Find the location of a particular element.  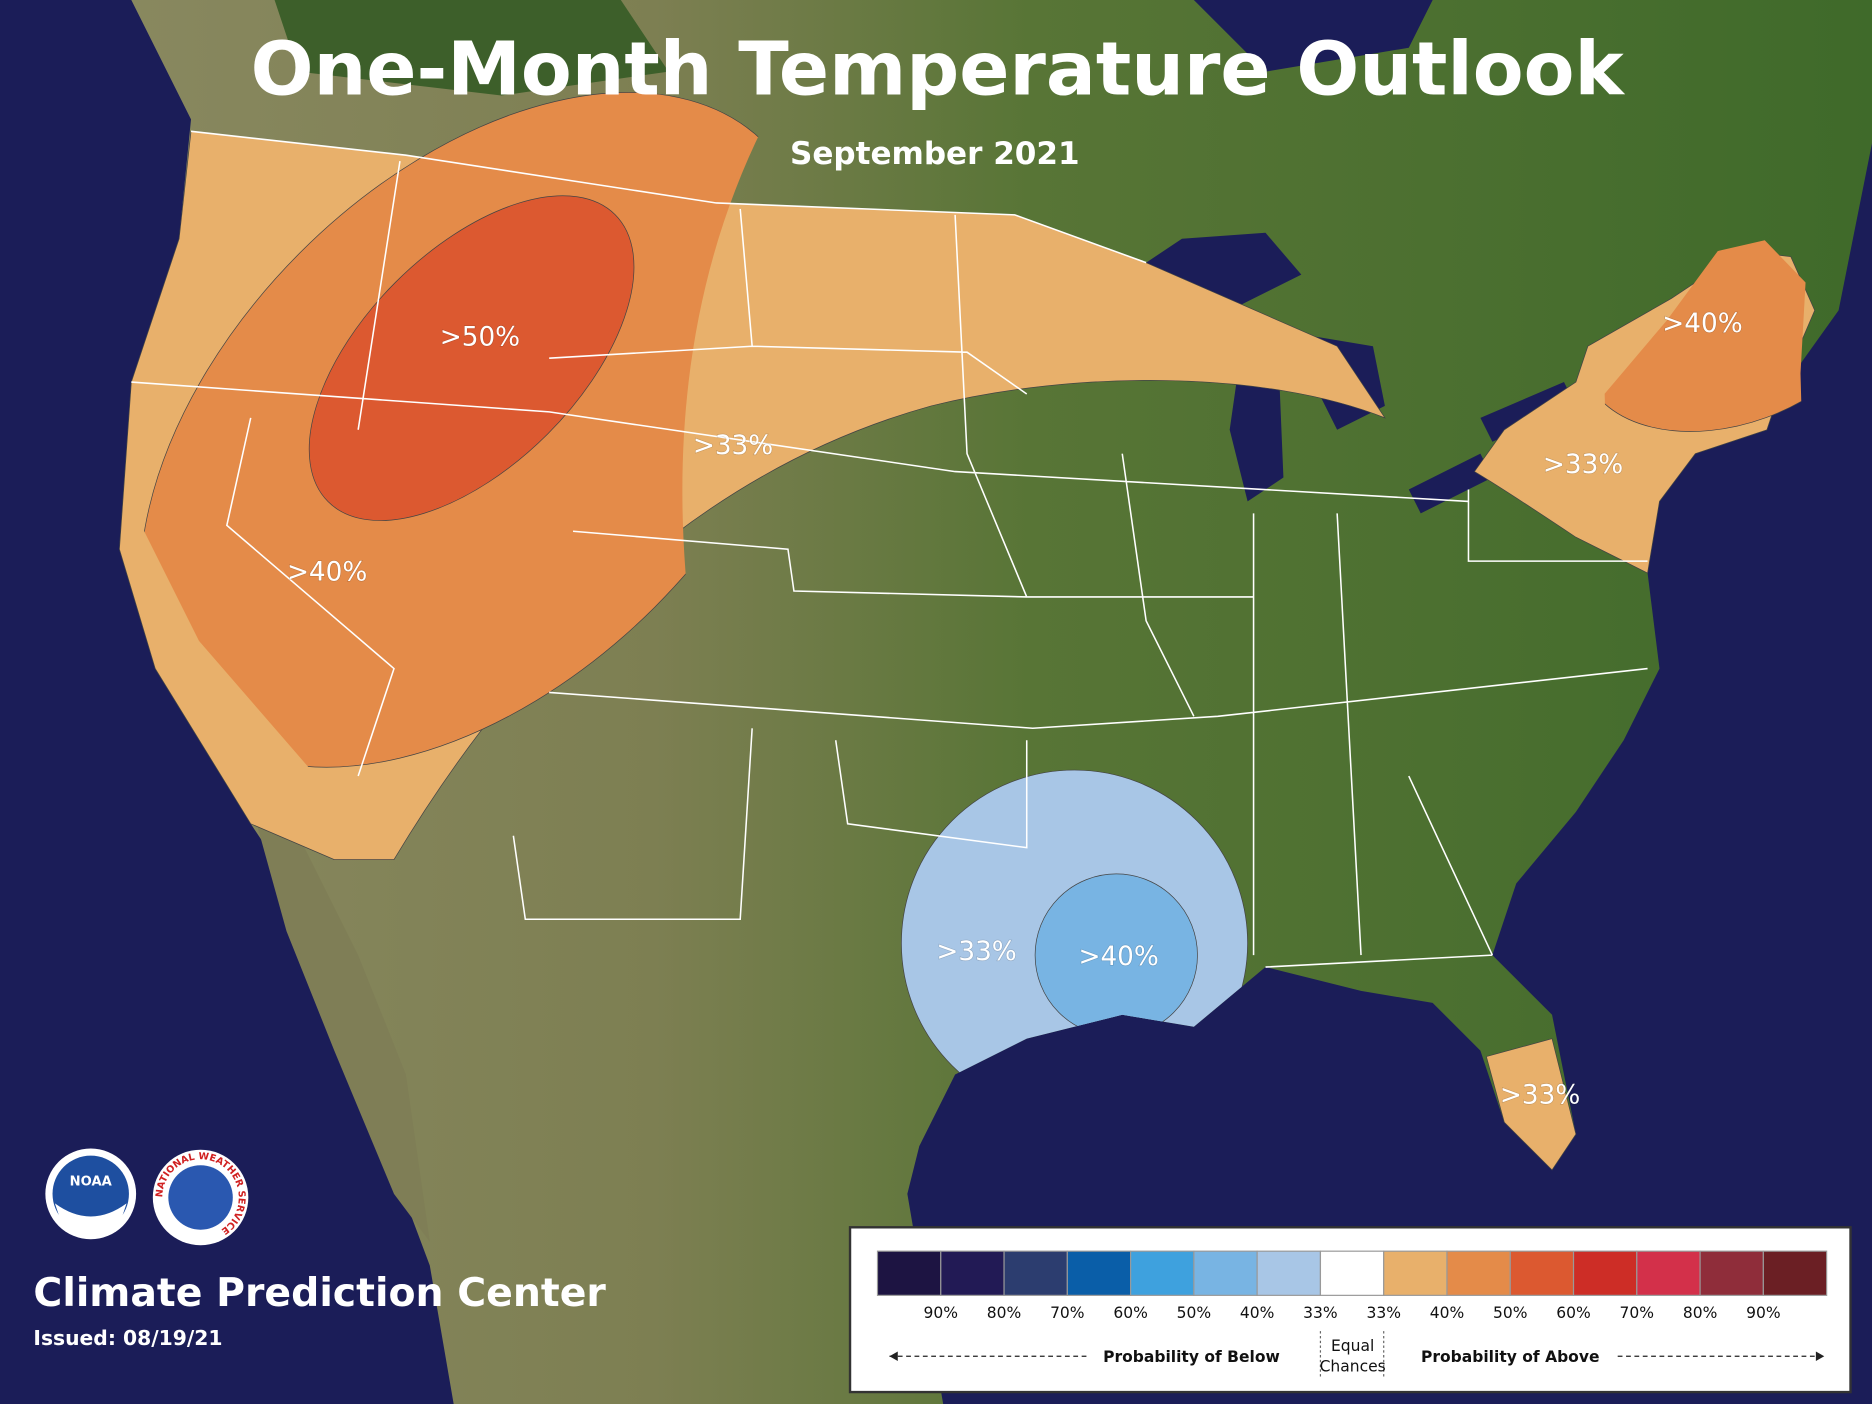

below-arrowhead is located at coordinates (893, 1356).